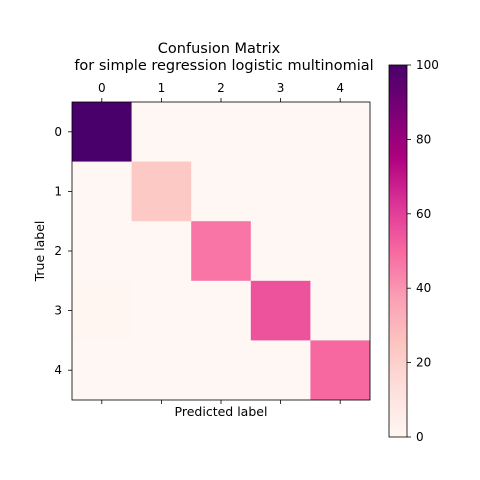 The image size is (480, 480). I want to click on colorbar, so click(398, 251).